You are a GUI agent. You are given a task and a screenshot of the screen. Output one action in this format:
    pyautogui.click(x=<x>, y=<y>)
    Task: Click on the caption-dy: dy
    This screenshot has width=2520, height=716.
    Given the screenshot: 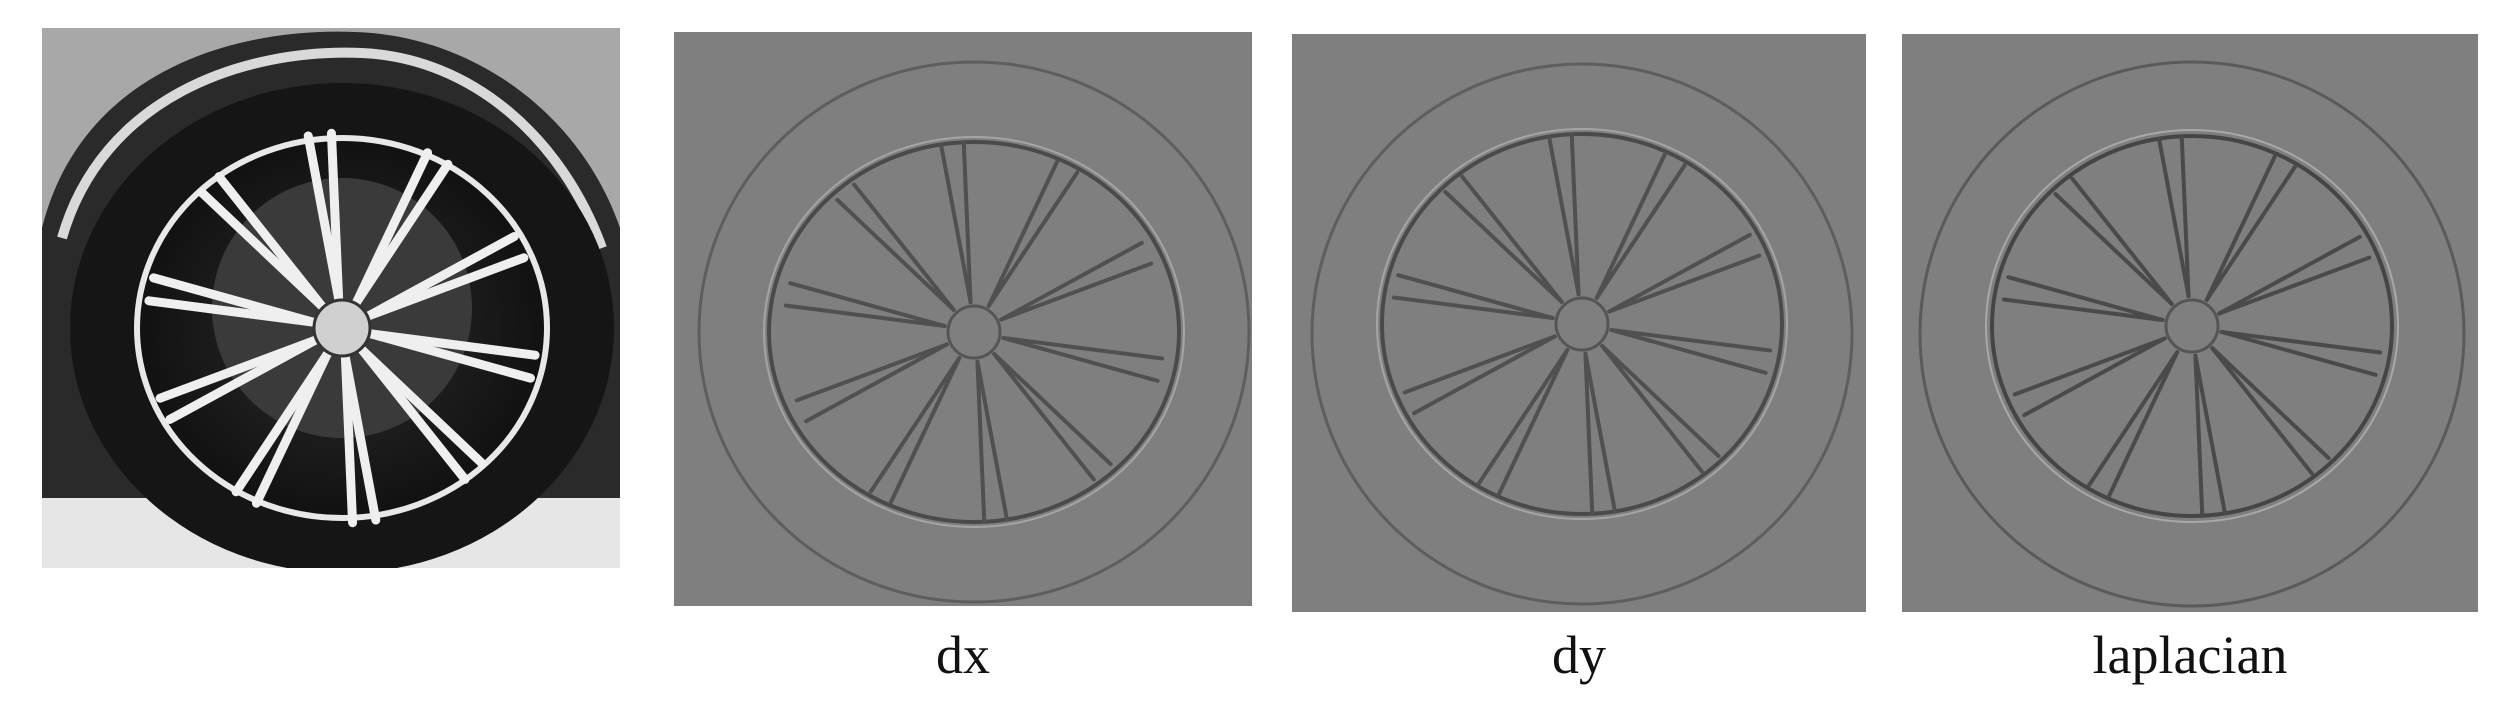 What is the action you would take?
    pyautogui.click(x=1579, y=655)
    